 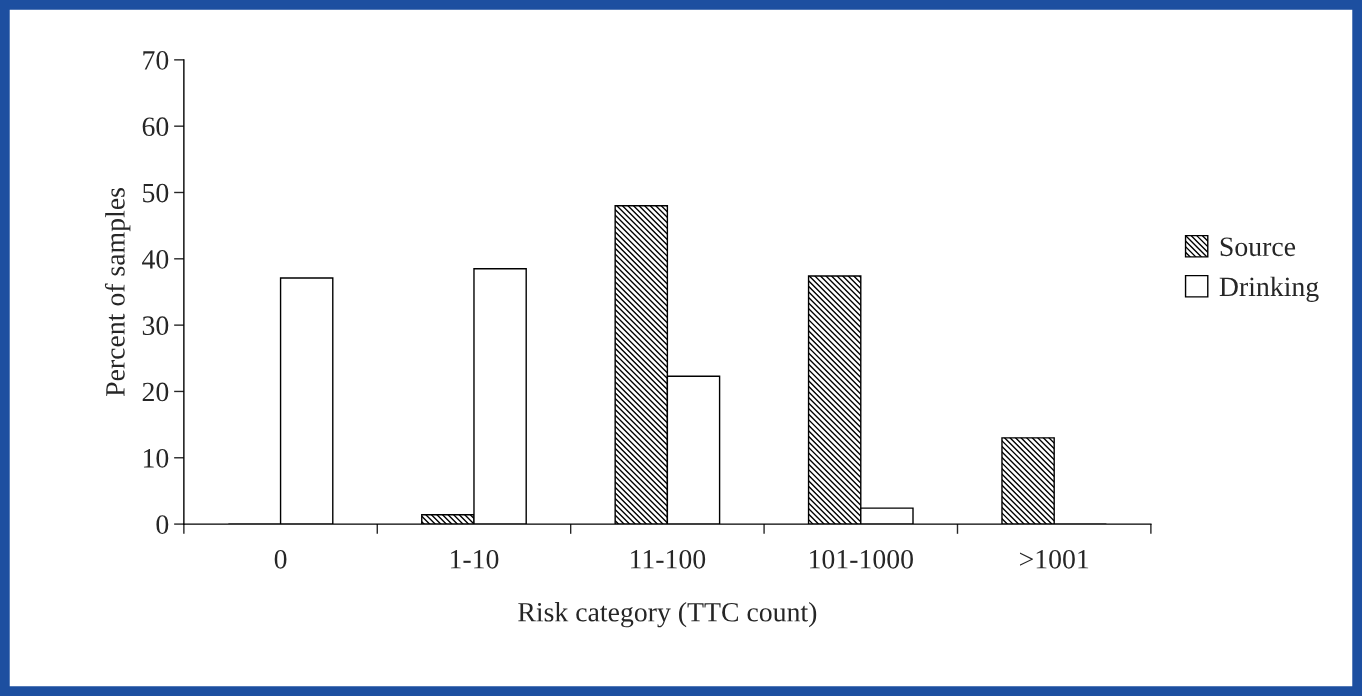 What do you see at coordinates (667, 615) in the screenshot?
I see `x-axis-title: Risk category (TTC count)` at bounding box center [667, 615].